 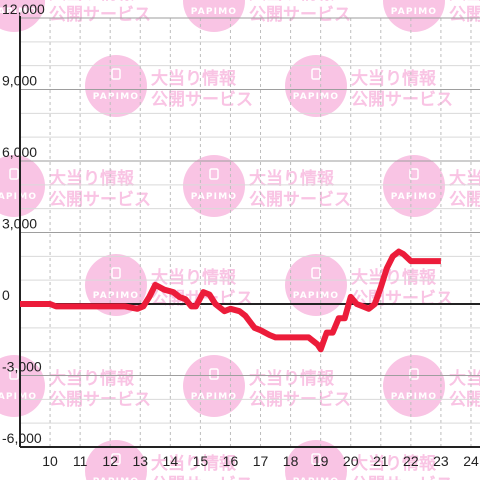 What do you see at coordinates (261, 461) in the screenshot?
I see `x-tick-label: 17` at bounding box center [261, 461].